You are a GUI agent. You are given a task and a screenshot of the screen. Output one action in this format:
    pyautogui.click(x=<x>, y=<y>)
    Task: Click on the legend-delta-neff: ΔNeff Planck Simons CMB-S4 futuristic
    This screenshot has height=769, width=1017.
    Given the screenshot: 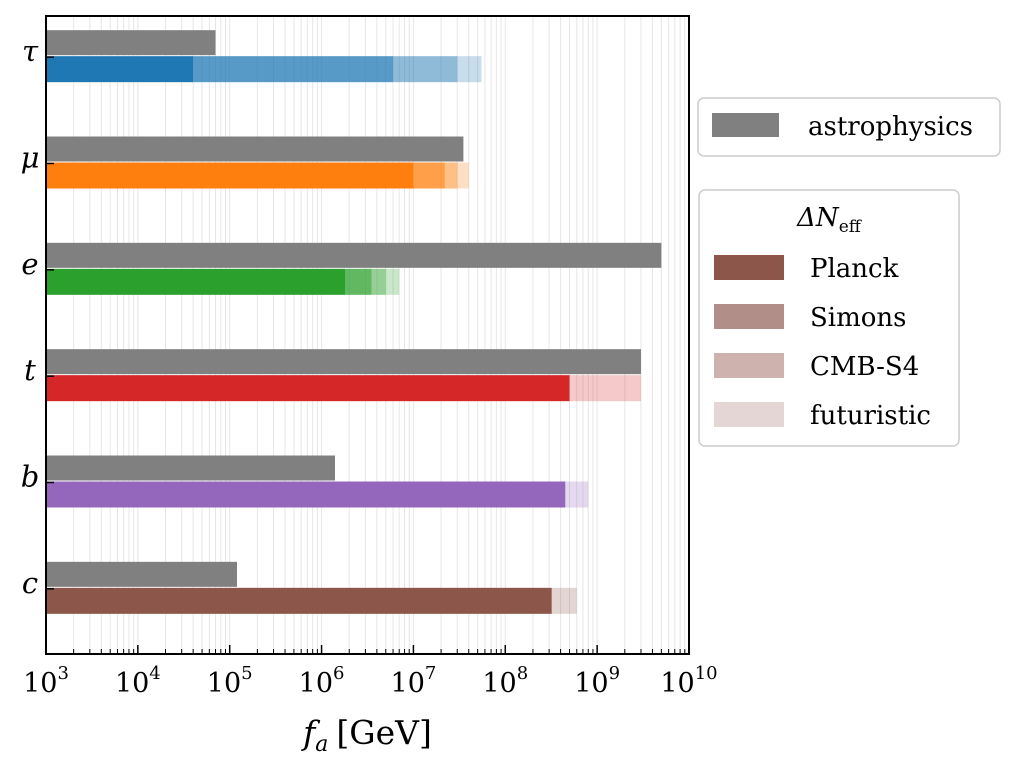 What is the action you would take?
    pyautogui.click(x=829, y=318)
    